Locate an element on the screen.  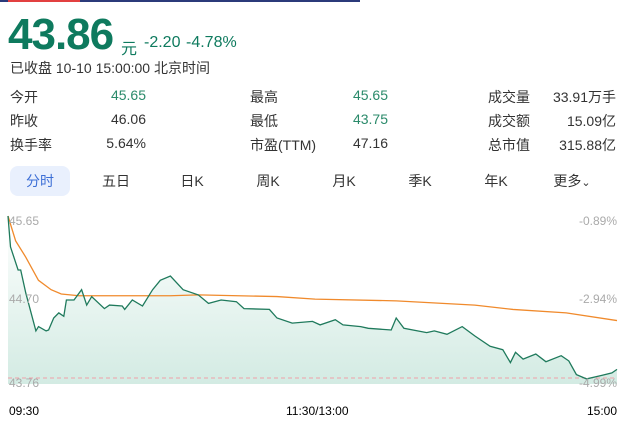
x-tick: 15:00 is located at coordinates (601, 411).